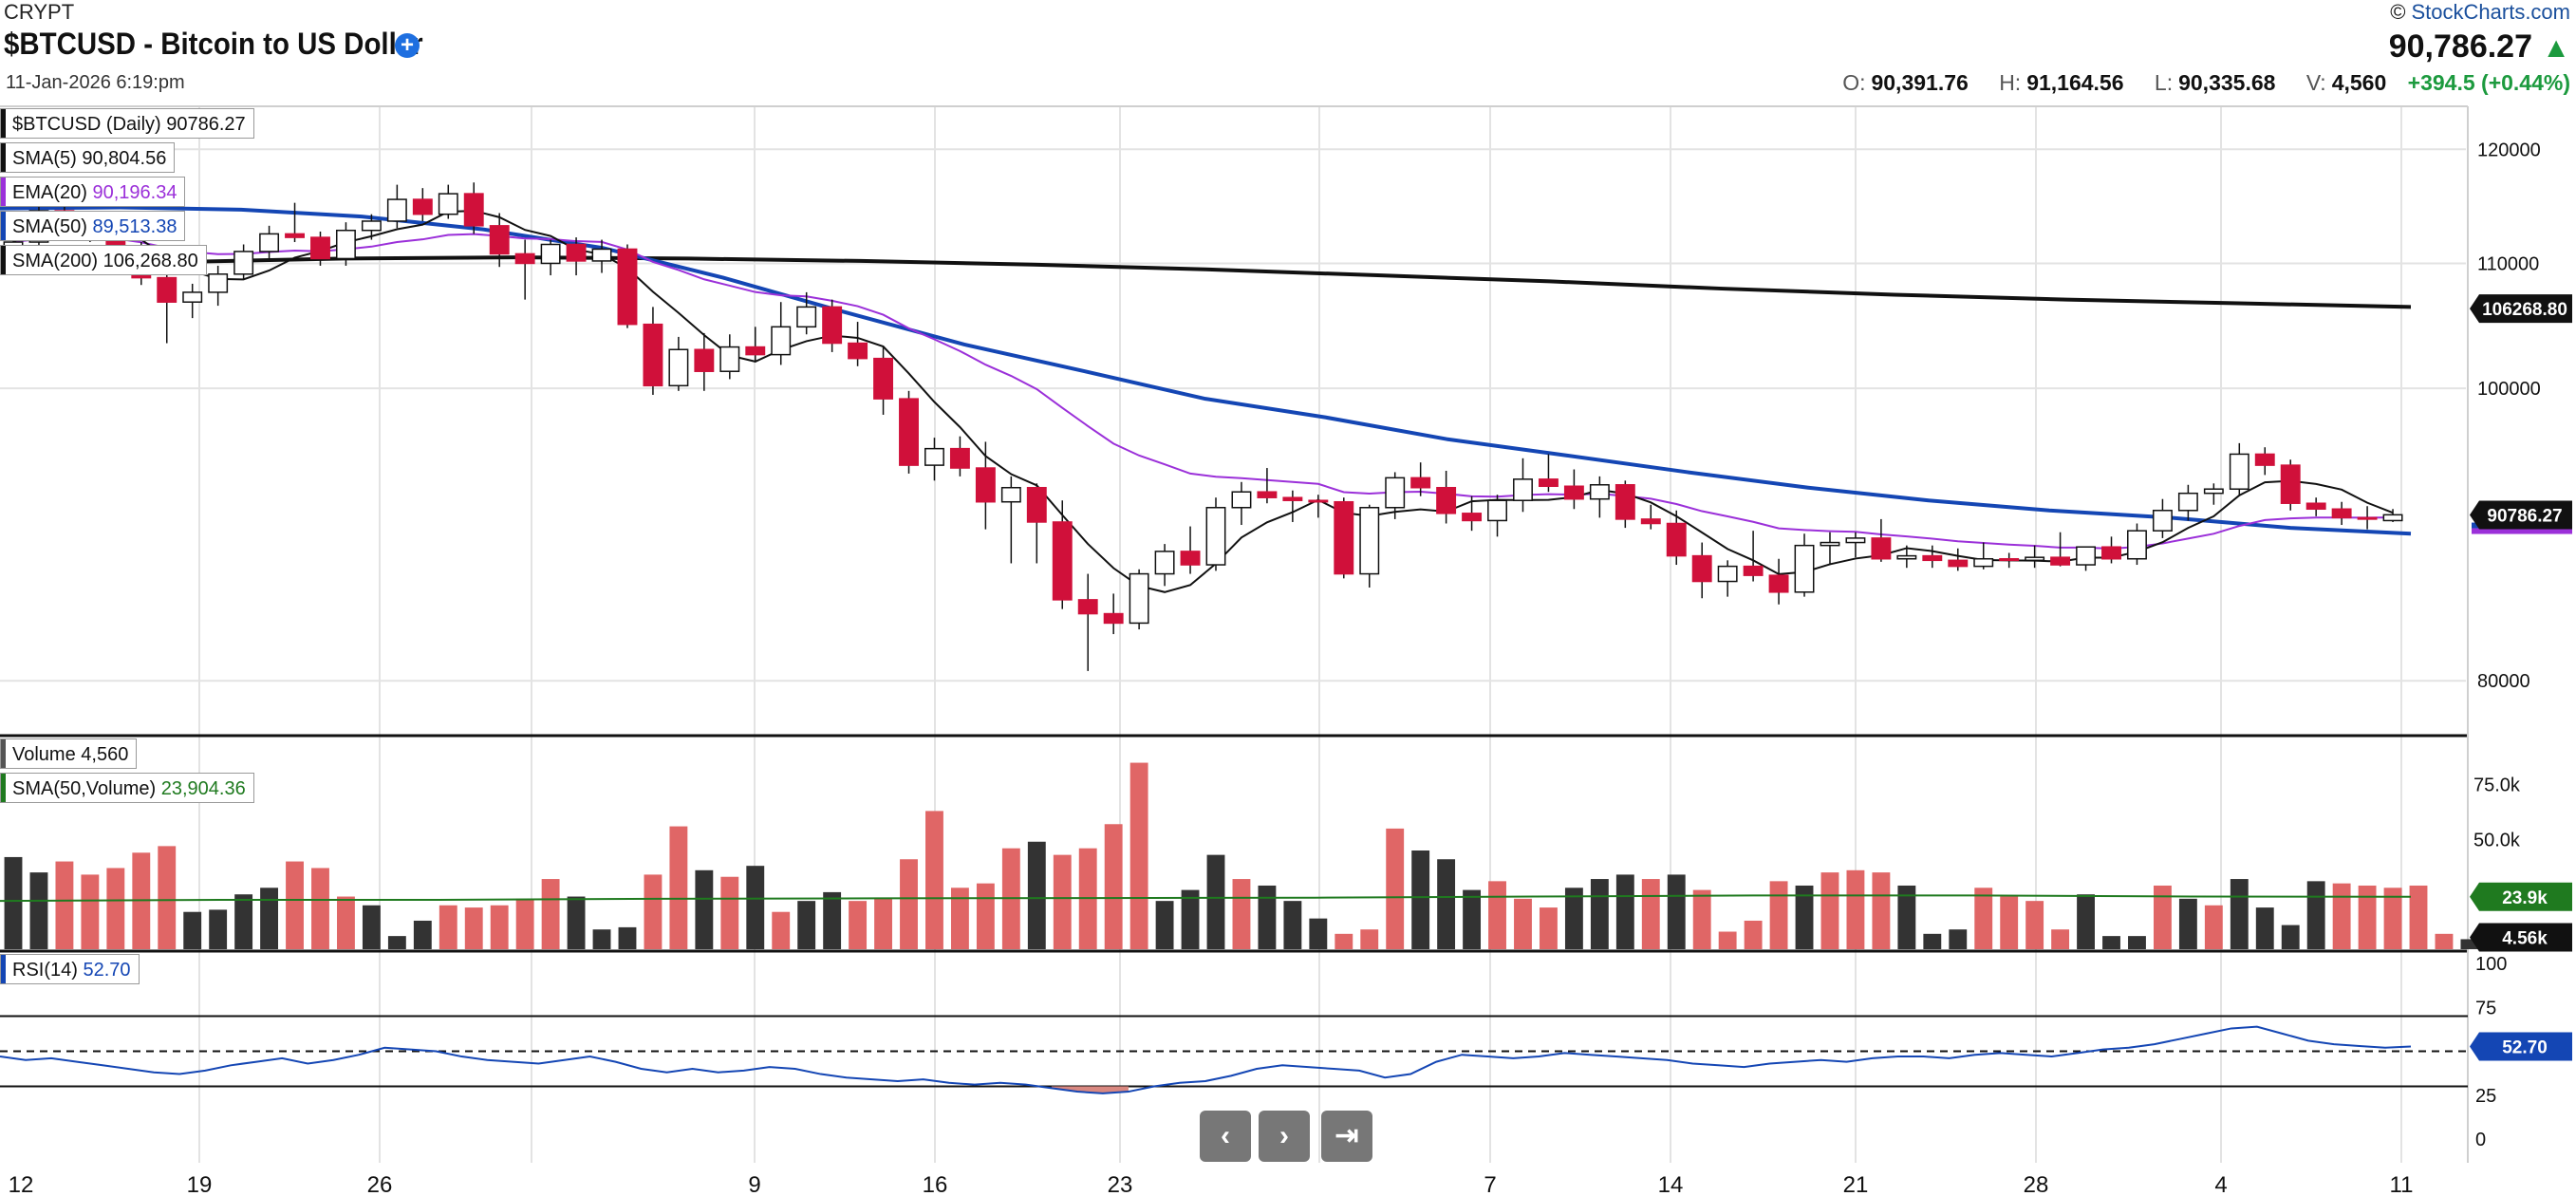 This screenshot has height=1196, width=2576. Describe the element at coordinates (2525, 898) in the screenshot. I see `volume-sma-tag-text: 23.9k` at that location.